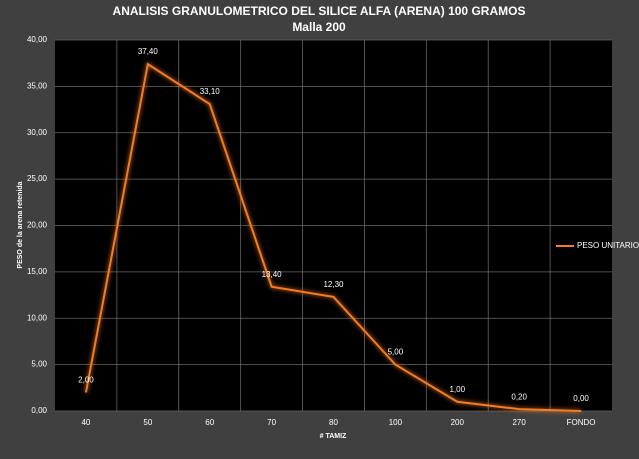 The height and width of the screenshot is (459, 639). Describe the element at coordinates (608, 245) in the screenshot. I see `legend-label: PESO UNITARIO` at that location.